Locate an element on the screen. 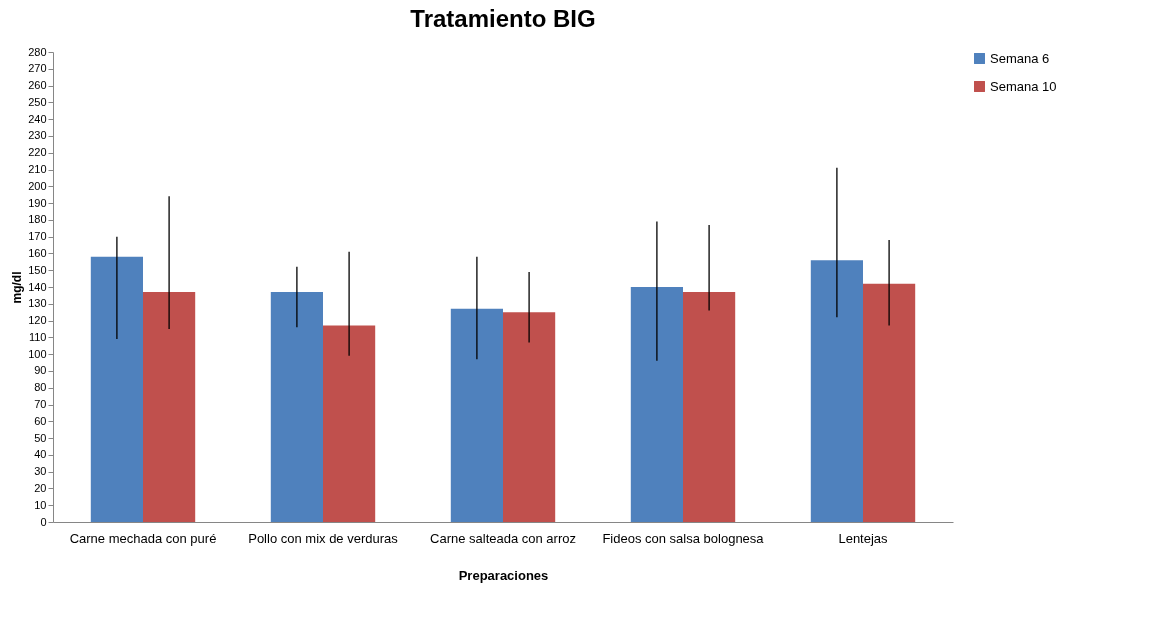  y-tick-label: 190 is located at coordinates (37, 202).